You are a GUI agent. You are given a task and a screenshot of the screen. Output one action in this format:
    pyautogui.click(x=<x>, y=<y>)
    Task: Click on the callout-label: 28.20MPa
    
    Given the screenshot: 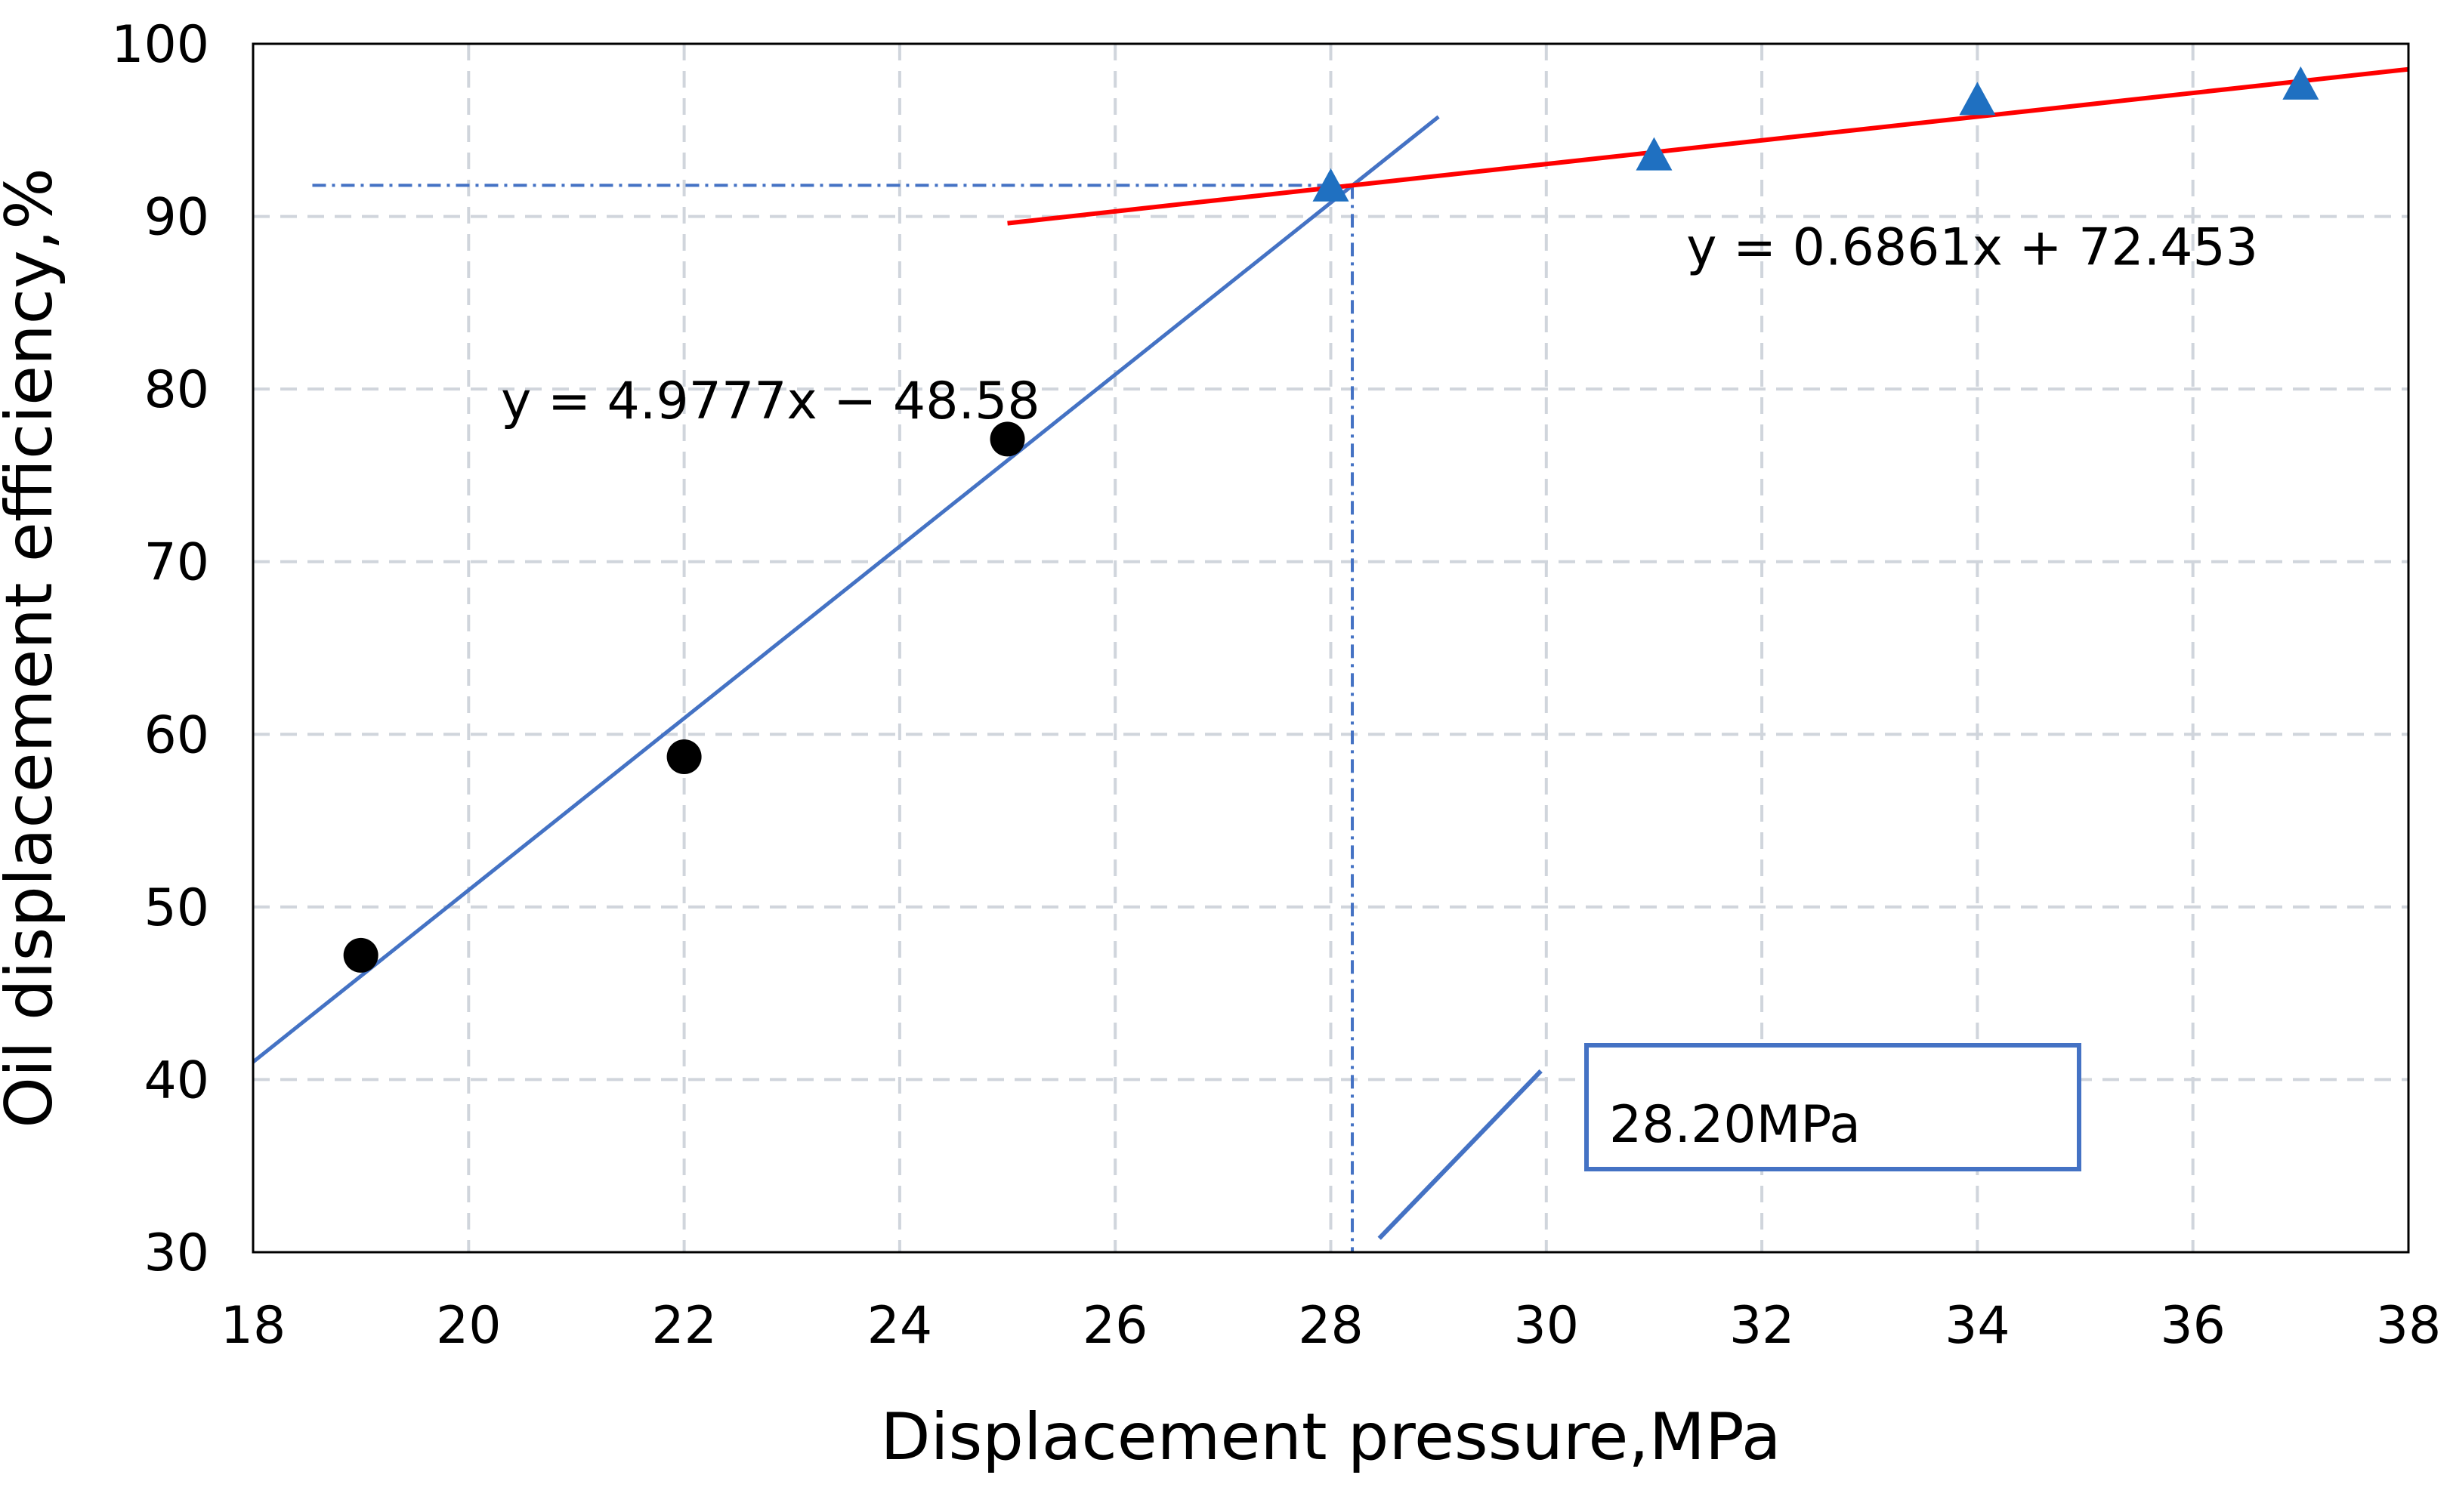 What is the action you would take?
    pyautogui.click(x=1735, y=1125)
    